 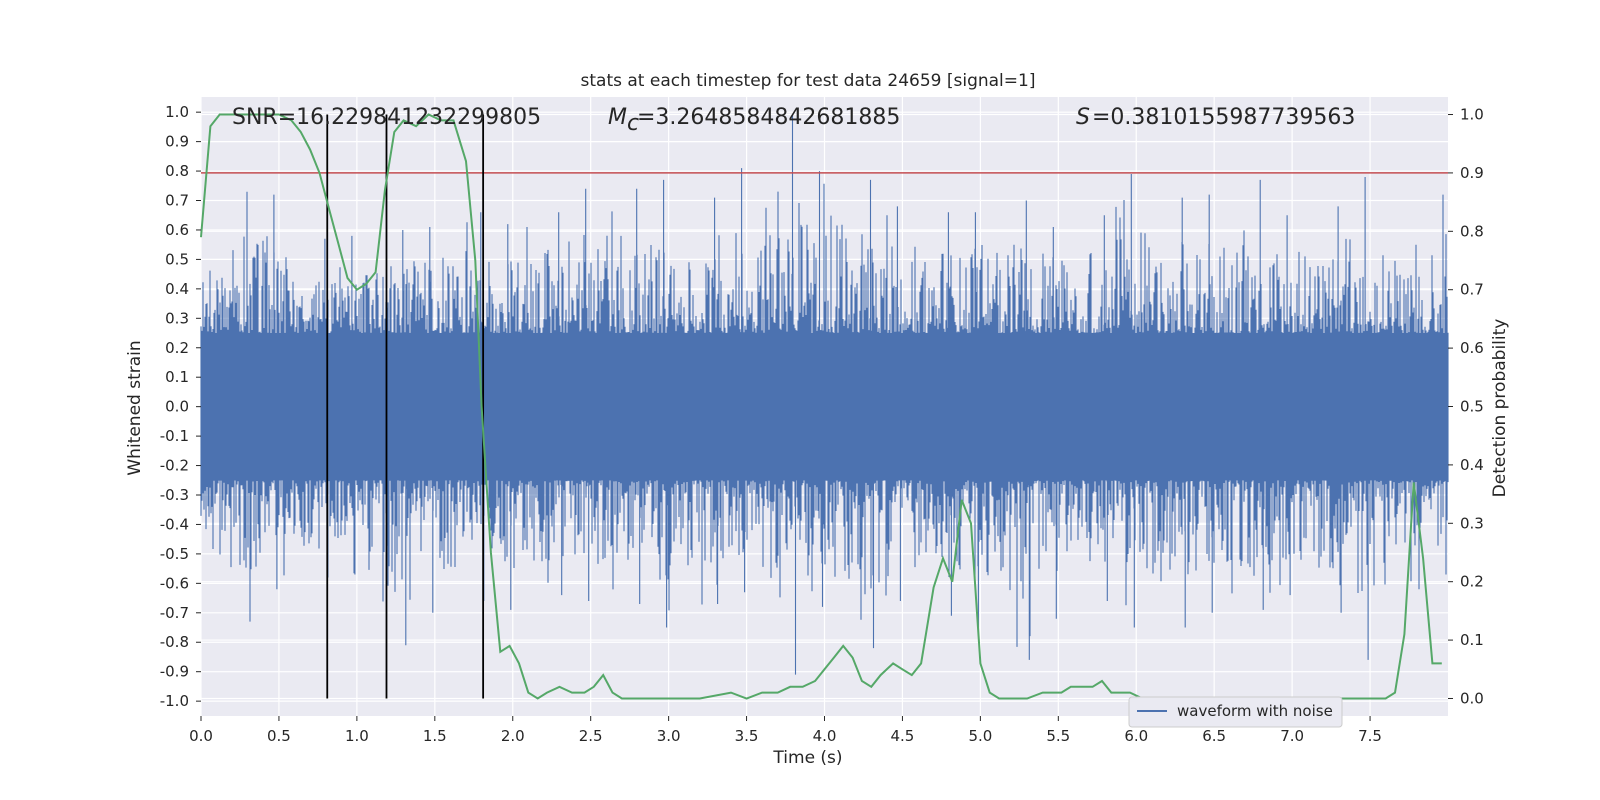 I want to click on x-tick-label: 5.0, so click(x=980, y=736).